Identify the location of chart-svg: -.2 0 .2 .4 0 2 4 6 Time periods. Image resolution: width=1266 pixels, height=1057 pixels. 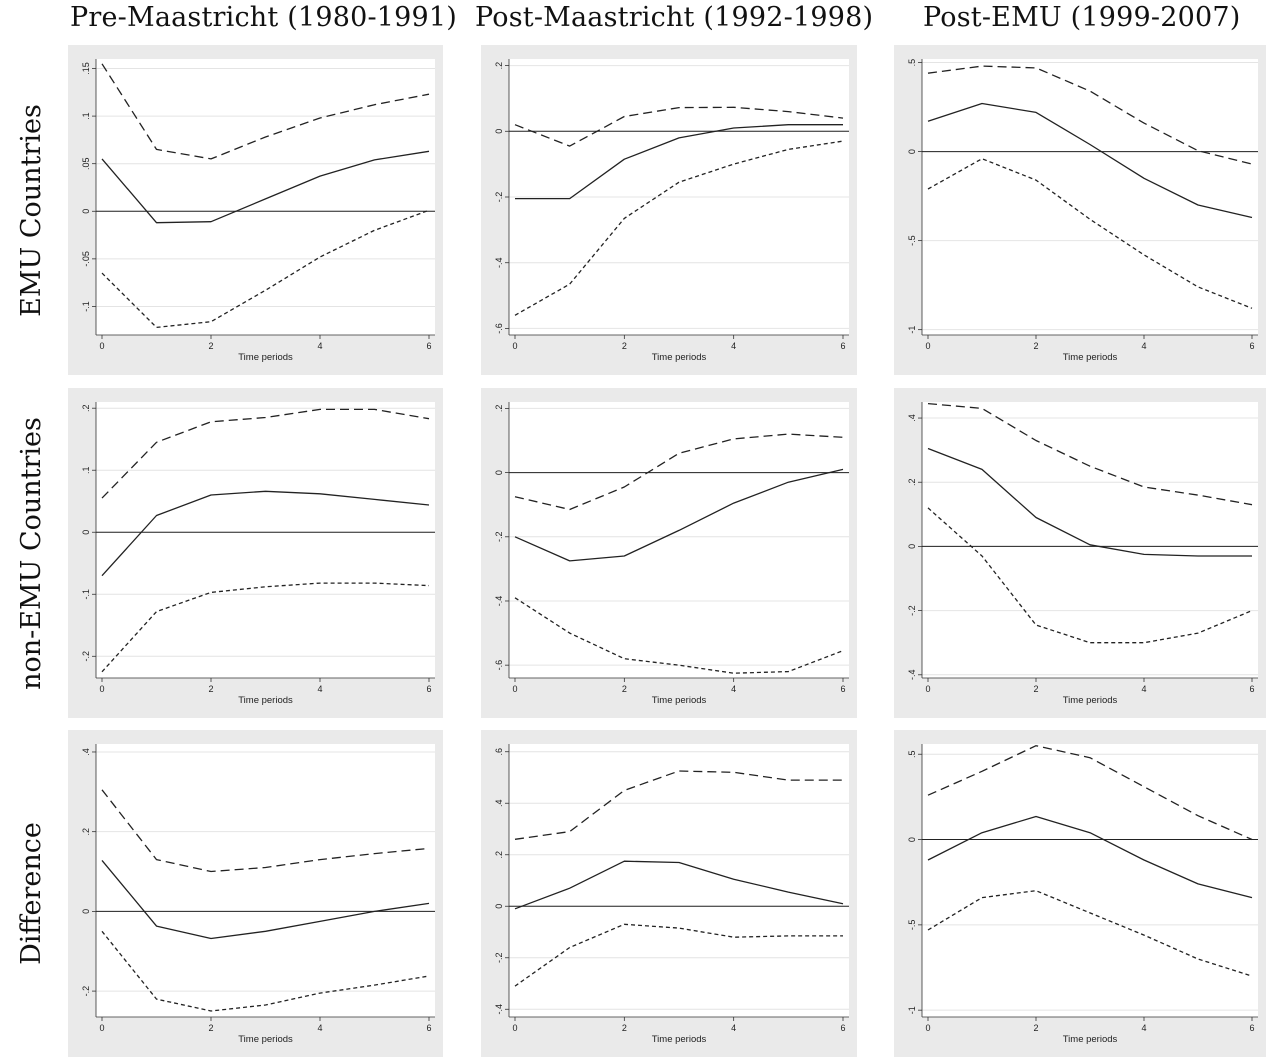
(258, 894).